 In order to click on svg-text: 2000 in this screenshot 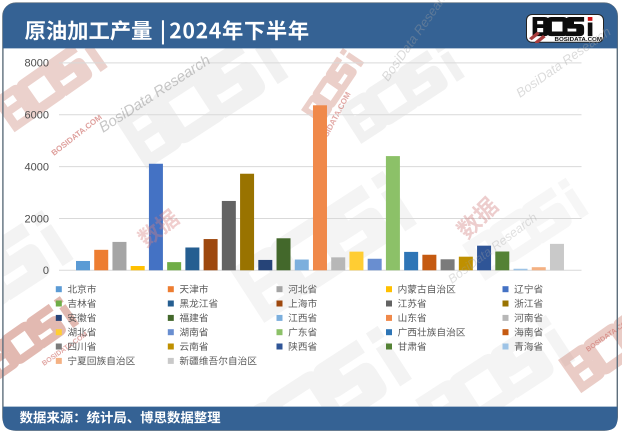, I will do `click(37, 219)`.